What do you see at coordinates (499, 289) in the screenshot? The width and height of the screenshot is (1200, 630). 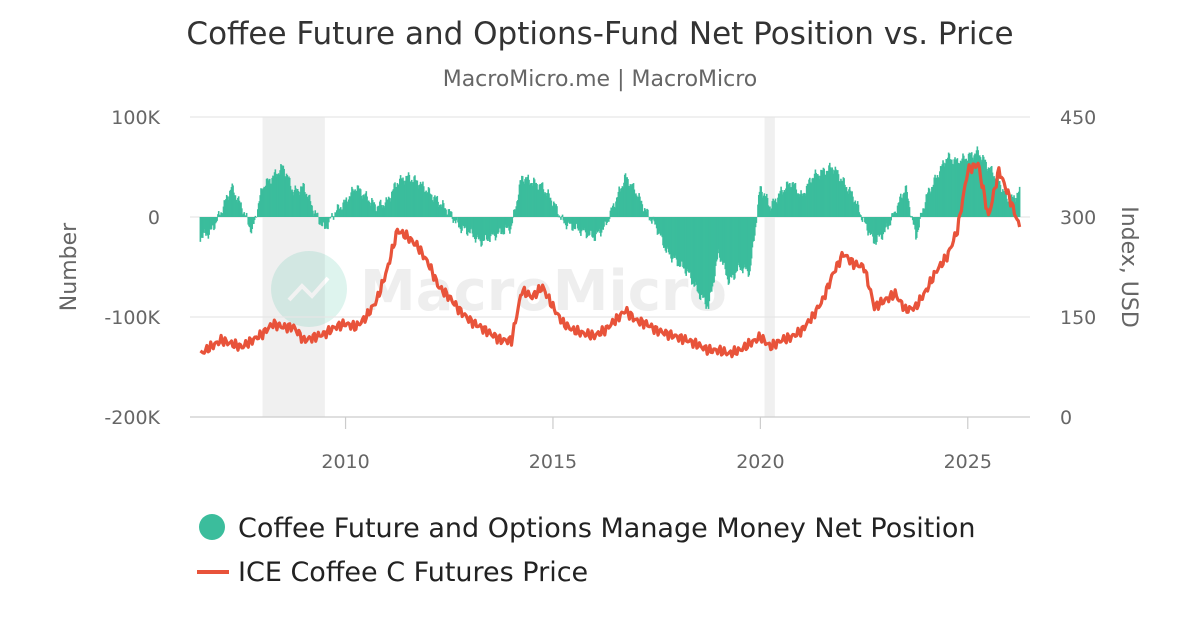 I see `watermark: MacroMicro` at bounding box center [499, 289].